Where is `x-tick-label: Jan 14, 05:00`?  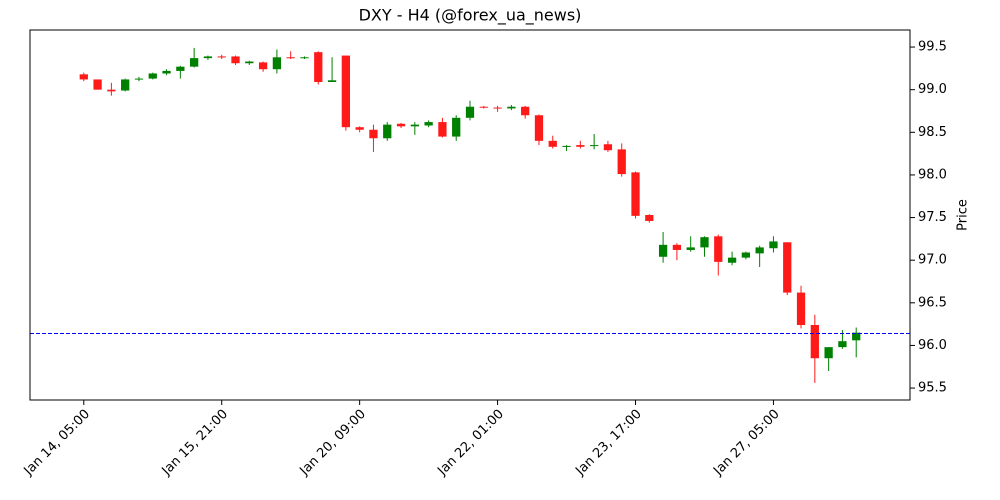 x-tick-label: Jan 14, 05:00 is located at coordinates (57, 443).